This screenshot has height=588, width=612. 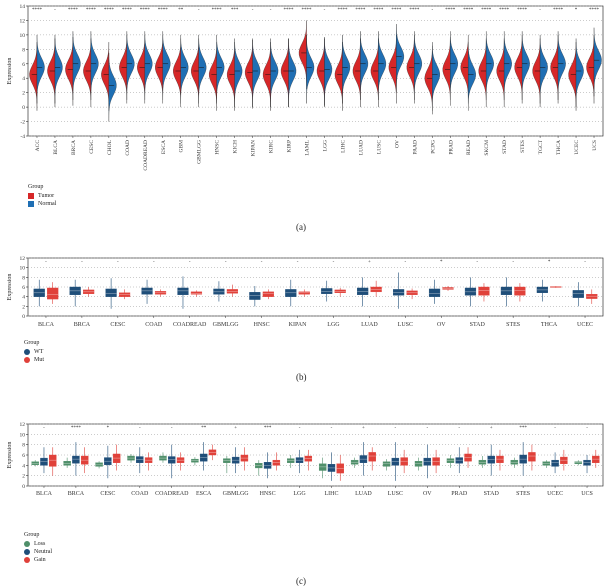 I want to click on panel-label-c: (c), so click(x=301, y=581).